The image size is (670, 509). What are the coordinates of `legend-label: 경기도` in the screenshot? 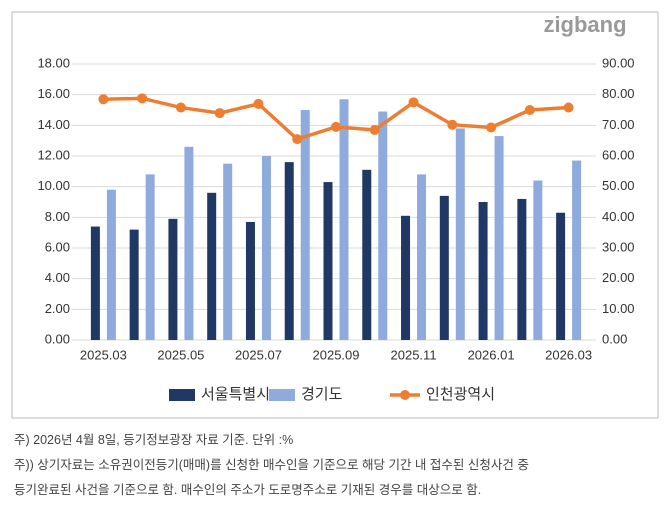 It's located at (322, 394).